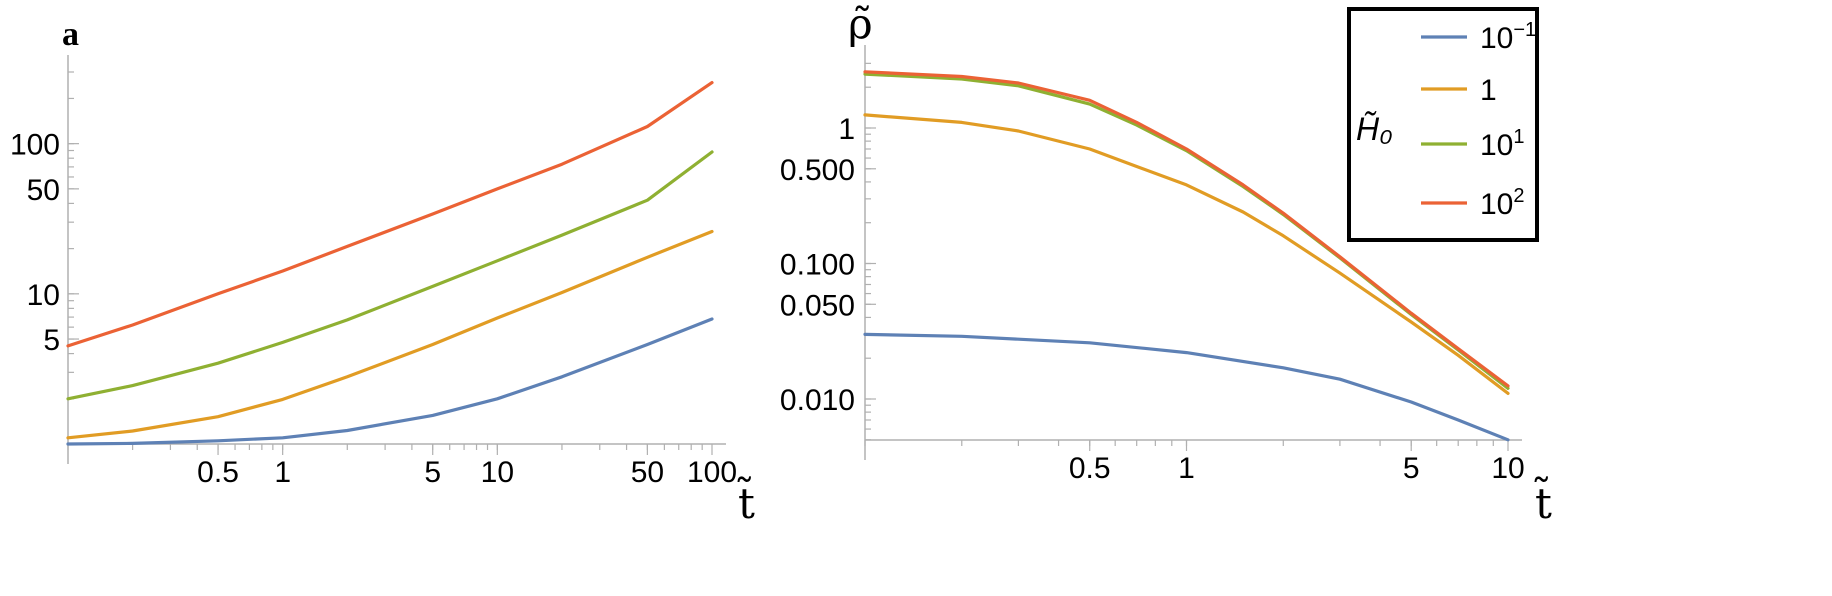 The image size is (1832, 596). Describe the element at coordinates (846, 129) in the screenshot. I see `right-y-tick-label: 1` at that location.